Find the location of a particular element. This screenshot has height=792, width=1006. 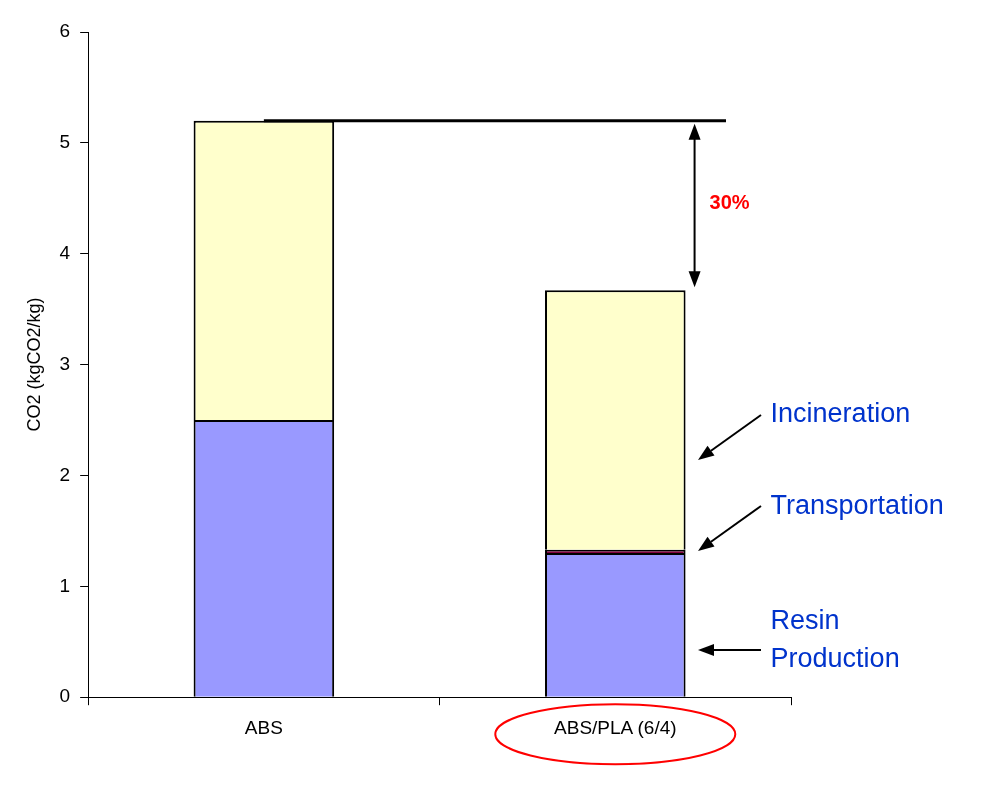

text: Transportation is located at coordinates (857, 504).